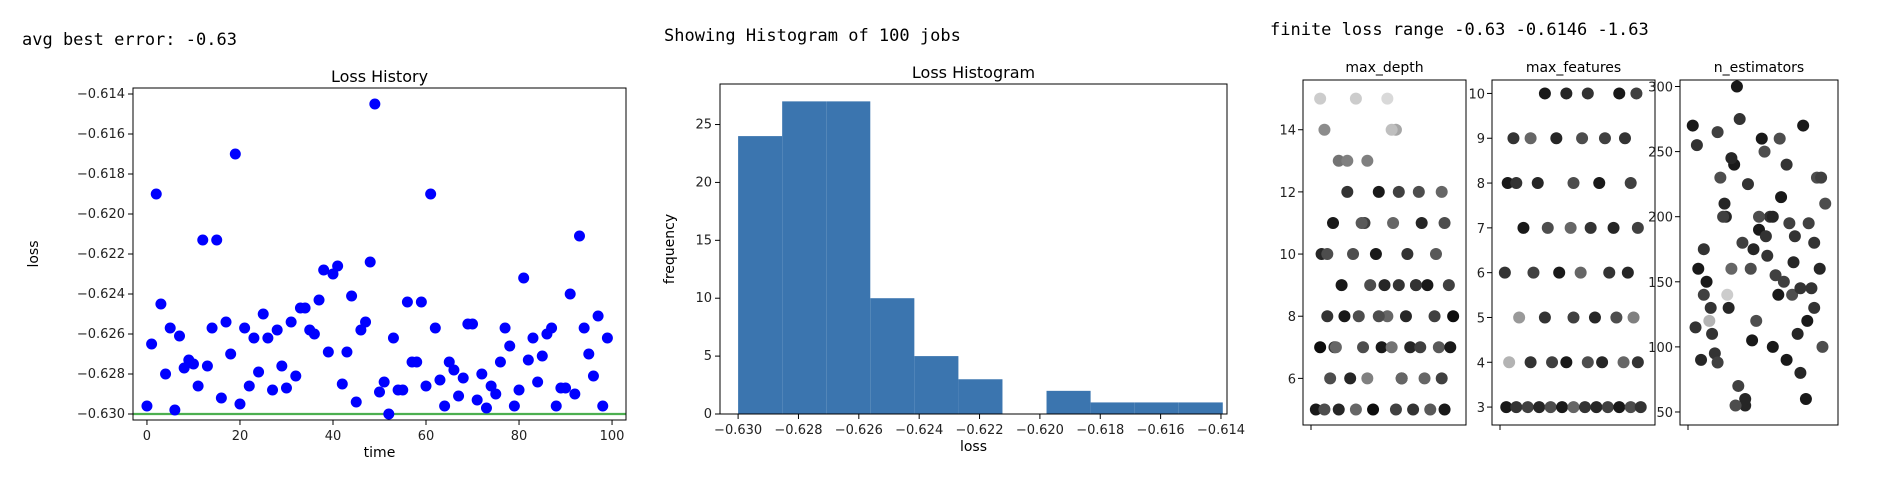  What do you see at coordinates (1100, 430) in the screenshot?
I see `x-tick-label: −0.618` at bounding box center [1100, 430].